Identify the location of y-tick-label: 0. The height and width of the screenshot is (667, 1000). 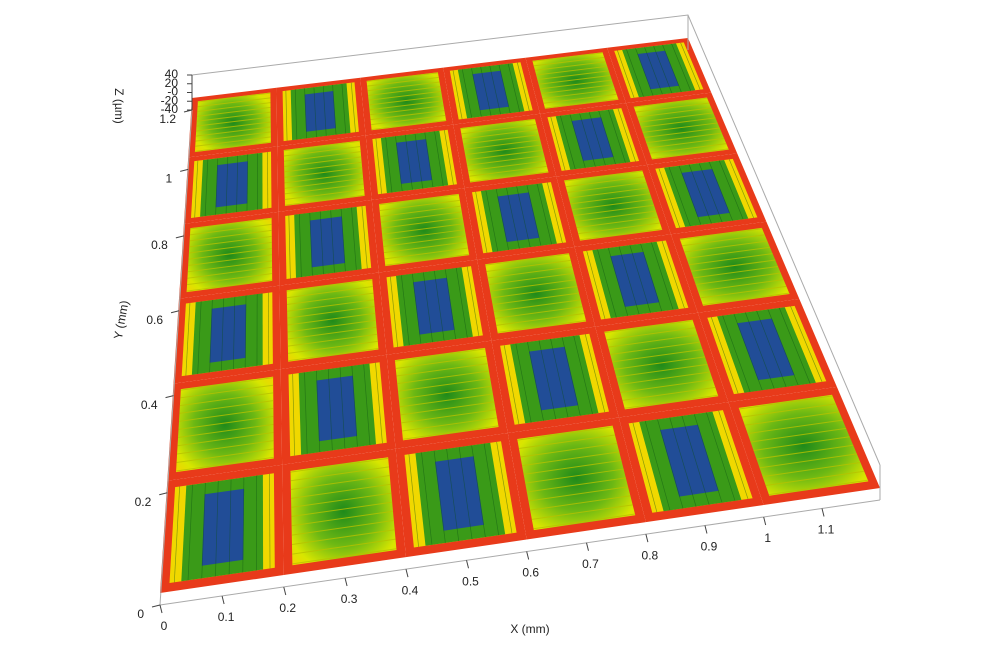
(140, 614).